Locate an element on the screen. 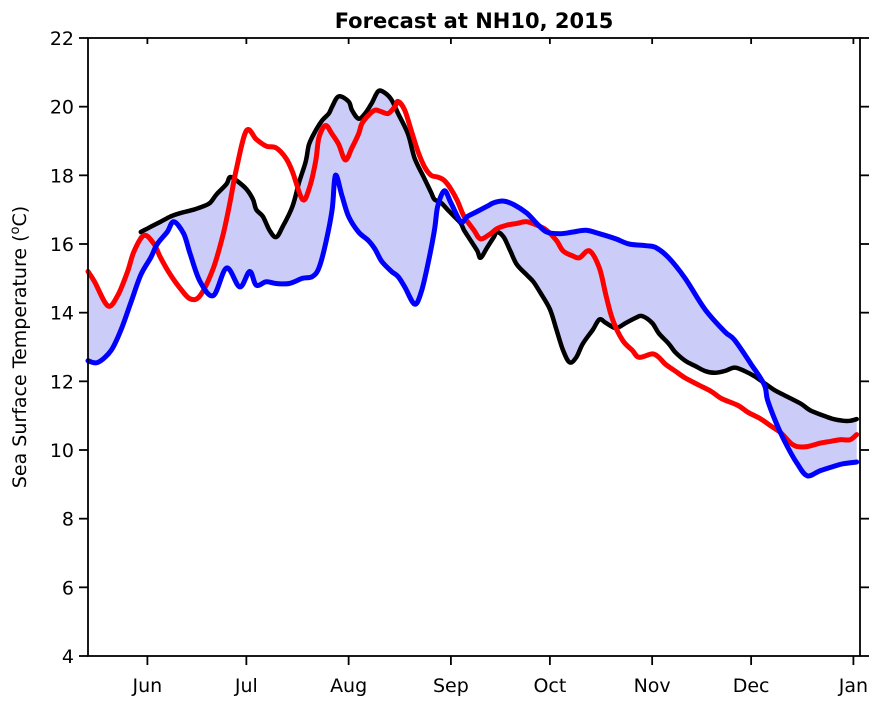  y-axis-tick-label: 14 is located at coordinates (62, 314).